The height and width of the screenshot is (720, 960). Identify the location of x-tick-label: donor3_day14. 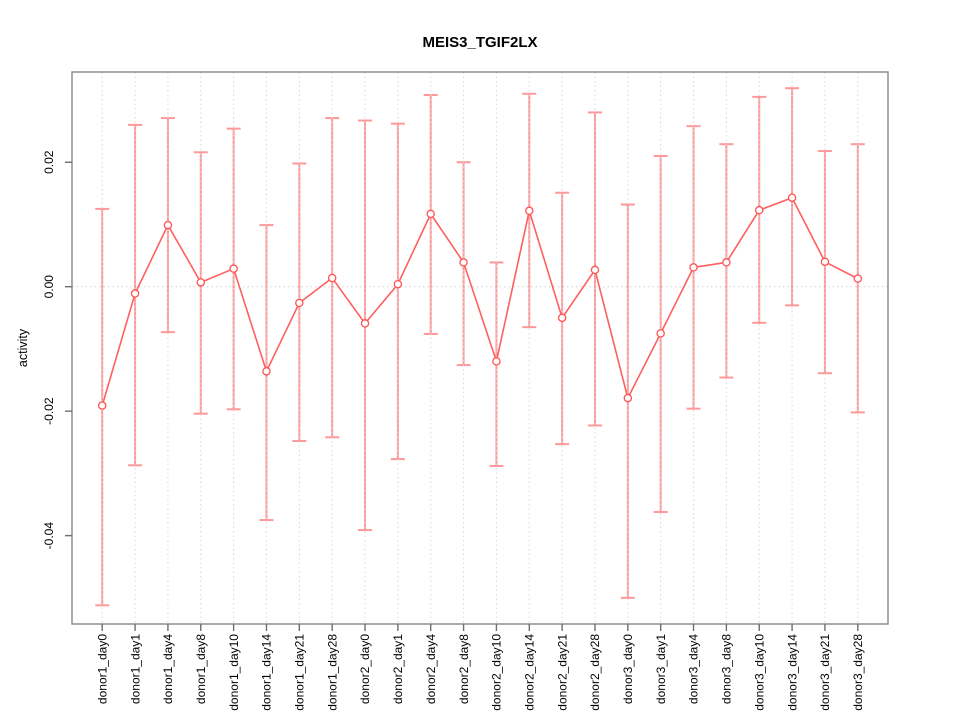
(792, 672).